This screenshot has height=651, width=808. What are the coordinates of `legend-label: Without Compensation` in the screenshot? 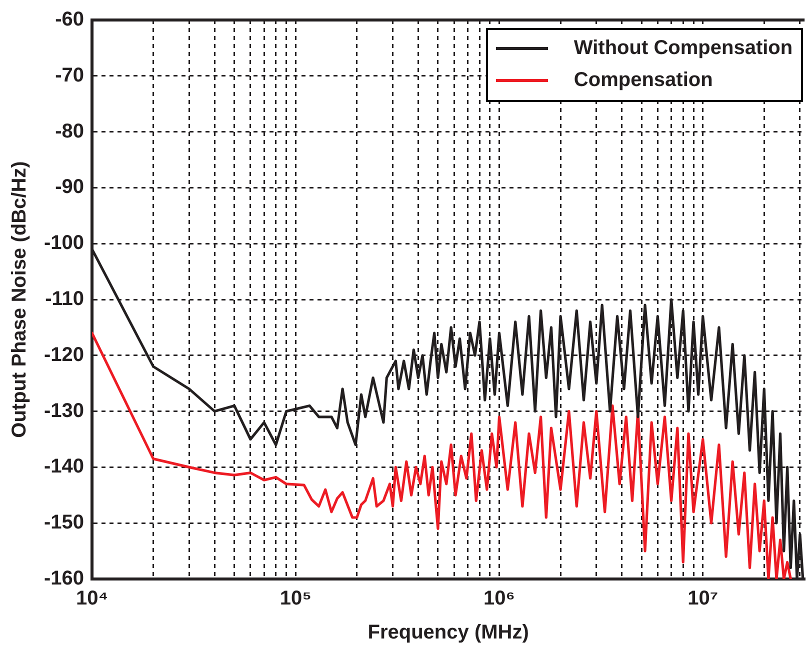 It's located at (683, 48).